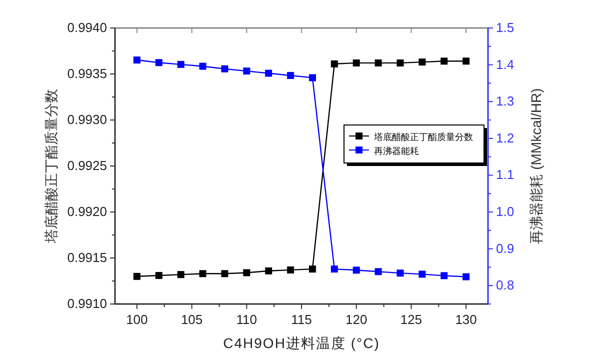 The image size is (600, 361). Describe the element at coordinates (87, 165) in the screenshot. I see `y-tick-label: 0.9925` at that location.